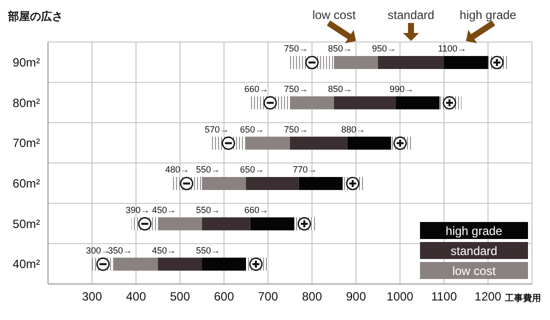 The width and height of the screenshot is (550, 320). I want to click on x-tick-label: 500, so click(180, 297).